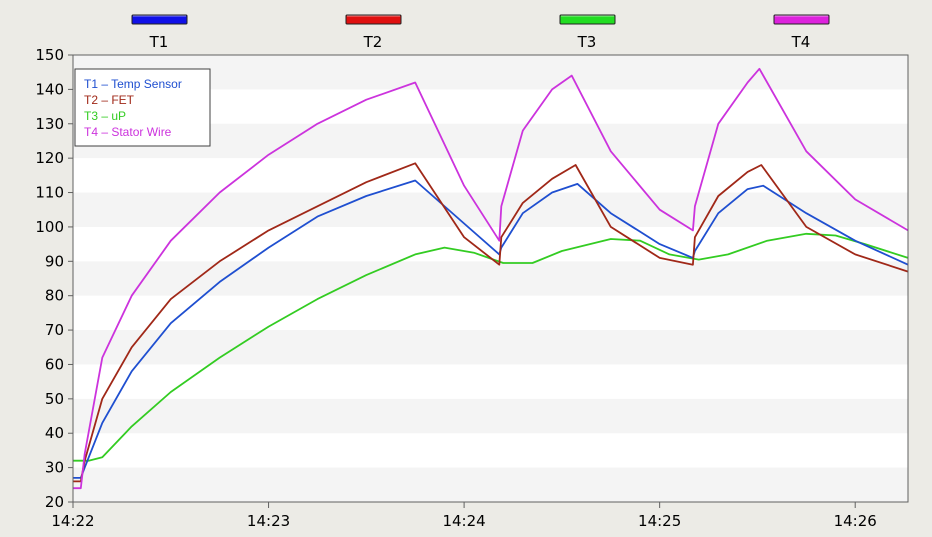  I want to click on channel-buttons: T1 T2 T3 T4, so click(480, 32).